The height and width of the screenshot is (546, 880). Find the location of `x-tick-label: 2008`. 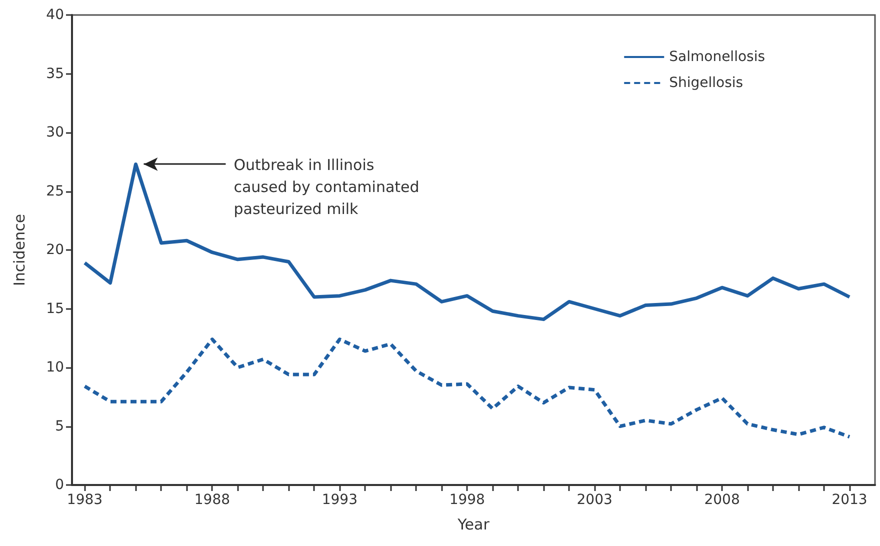

x-tick-label: 2008 is located at coordinates (722, 500).